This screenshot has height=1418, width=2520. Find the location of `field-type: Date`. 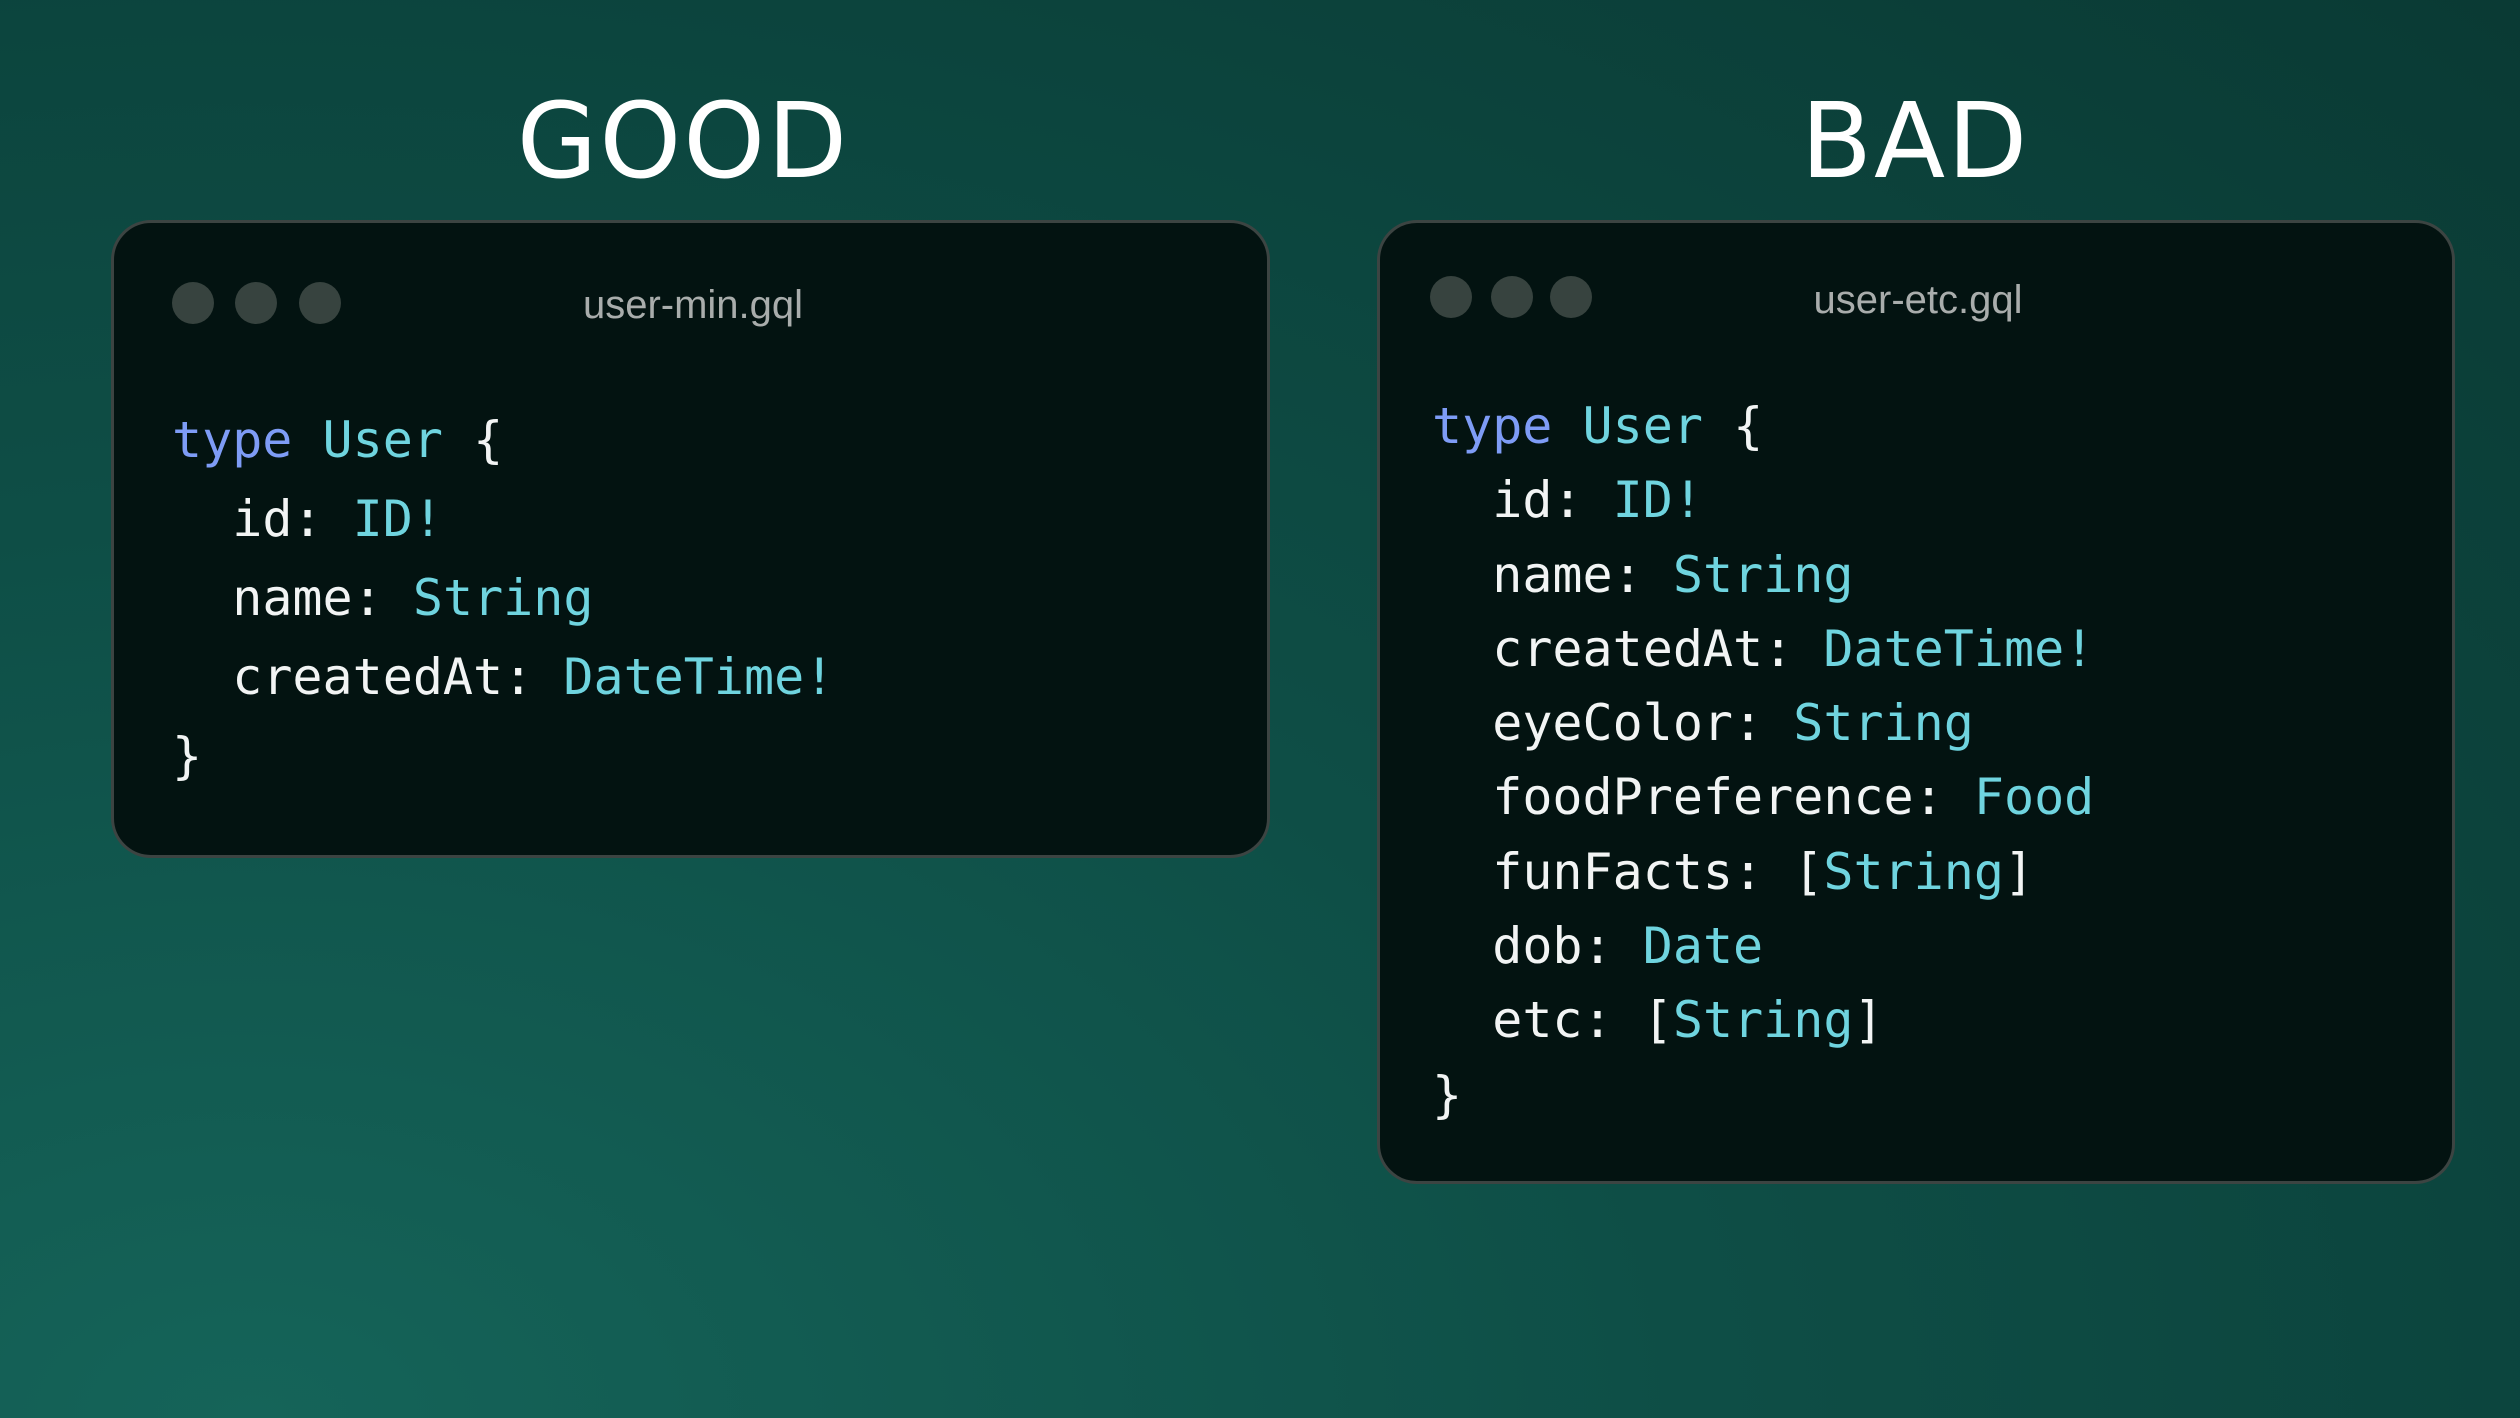

field-type: Date is located at coordinates (1703, 946).